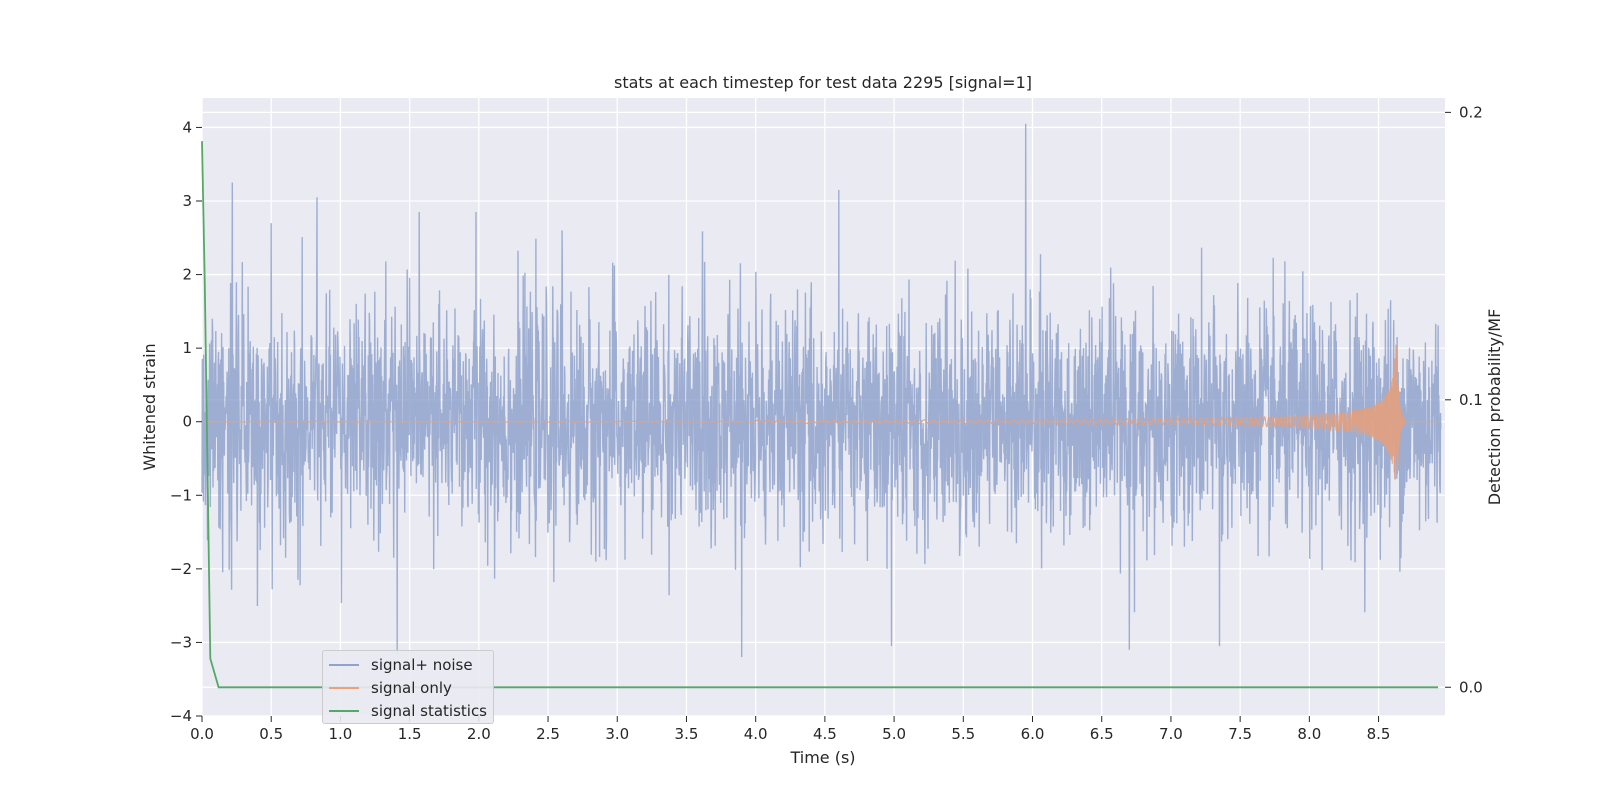 This screenshot has width=1600, height=800. I want to click on legend-swatch-signal-noise, so click(344, 665).